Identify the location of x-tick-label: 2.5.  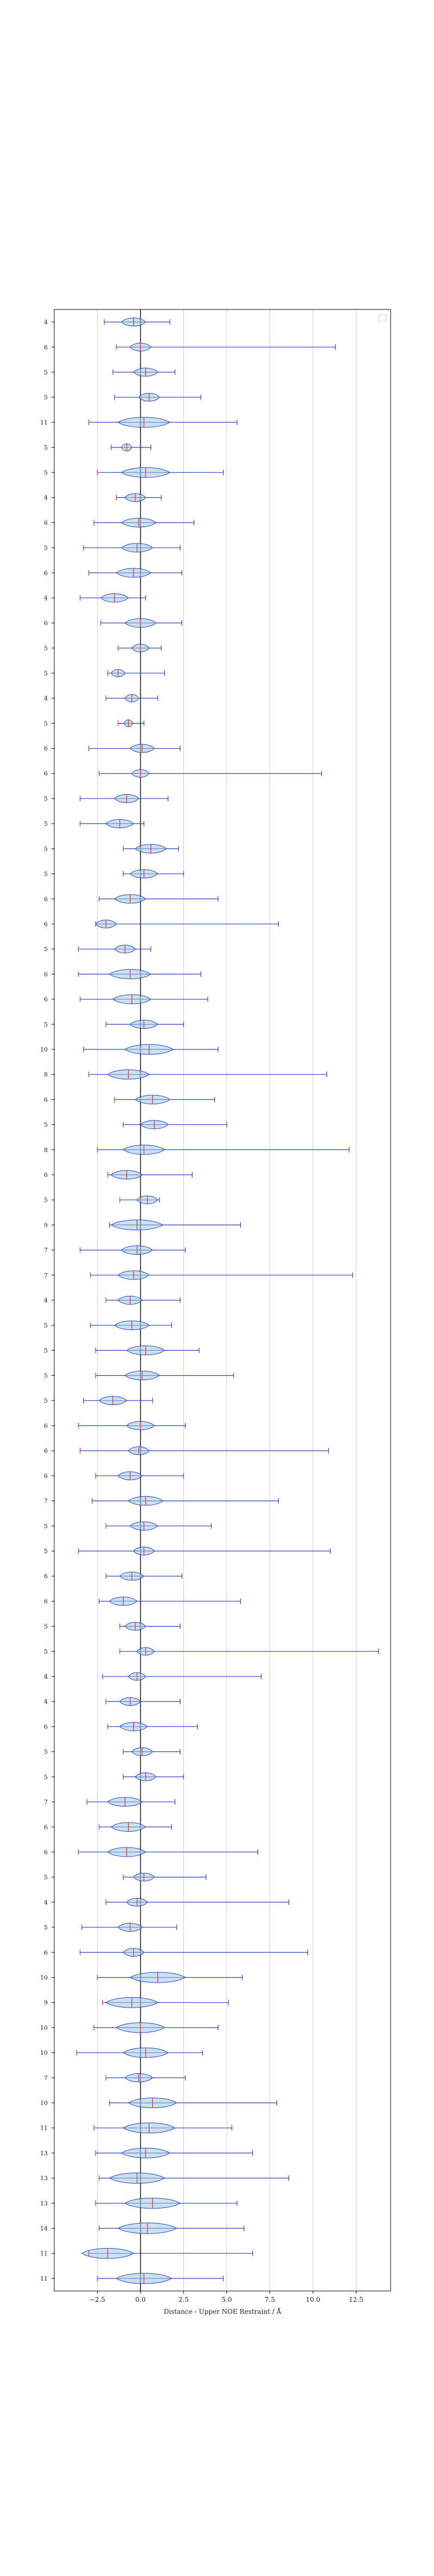
(183, 2299).